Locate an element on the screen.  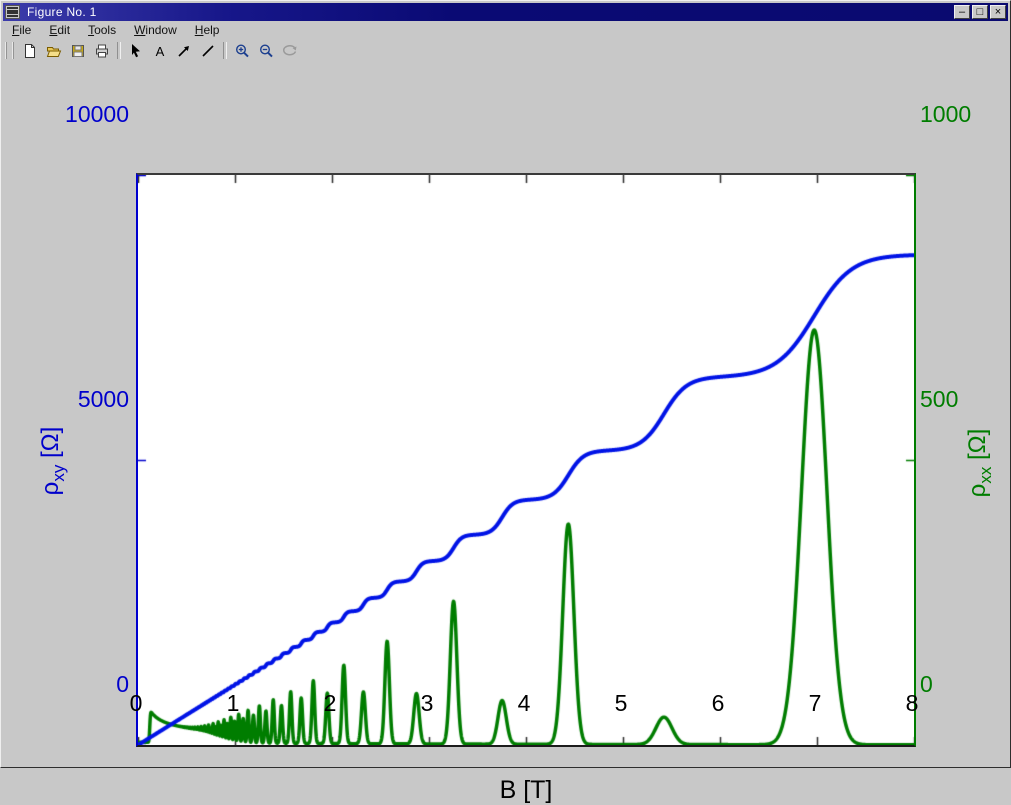
right-y-tick-label: 500 is located at coordinates (939, 399).